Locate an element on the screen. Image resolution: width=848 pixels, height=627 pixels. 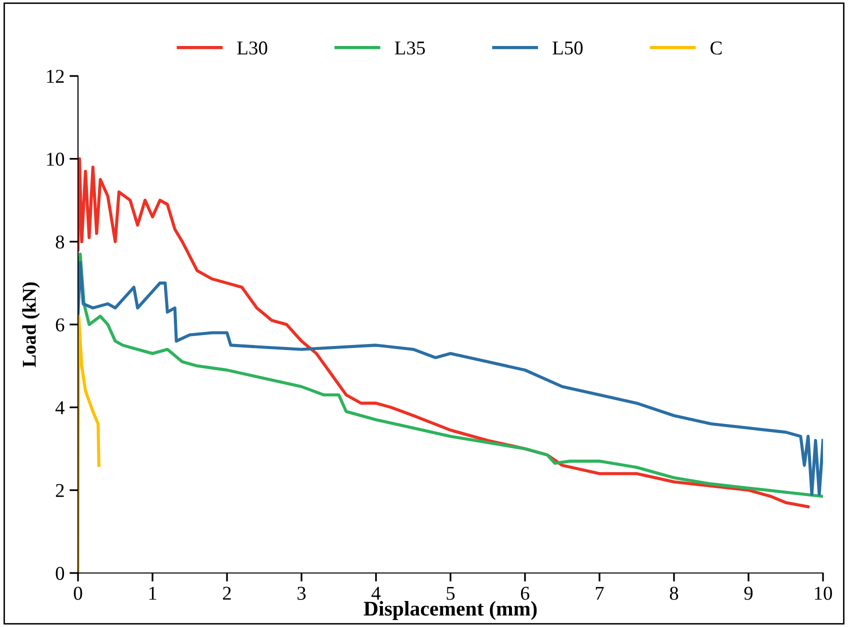
x-axis-title: Displacement (mm) is located at coordinates (450, 610).